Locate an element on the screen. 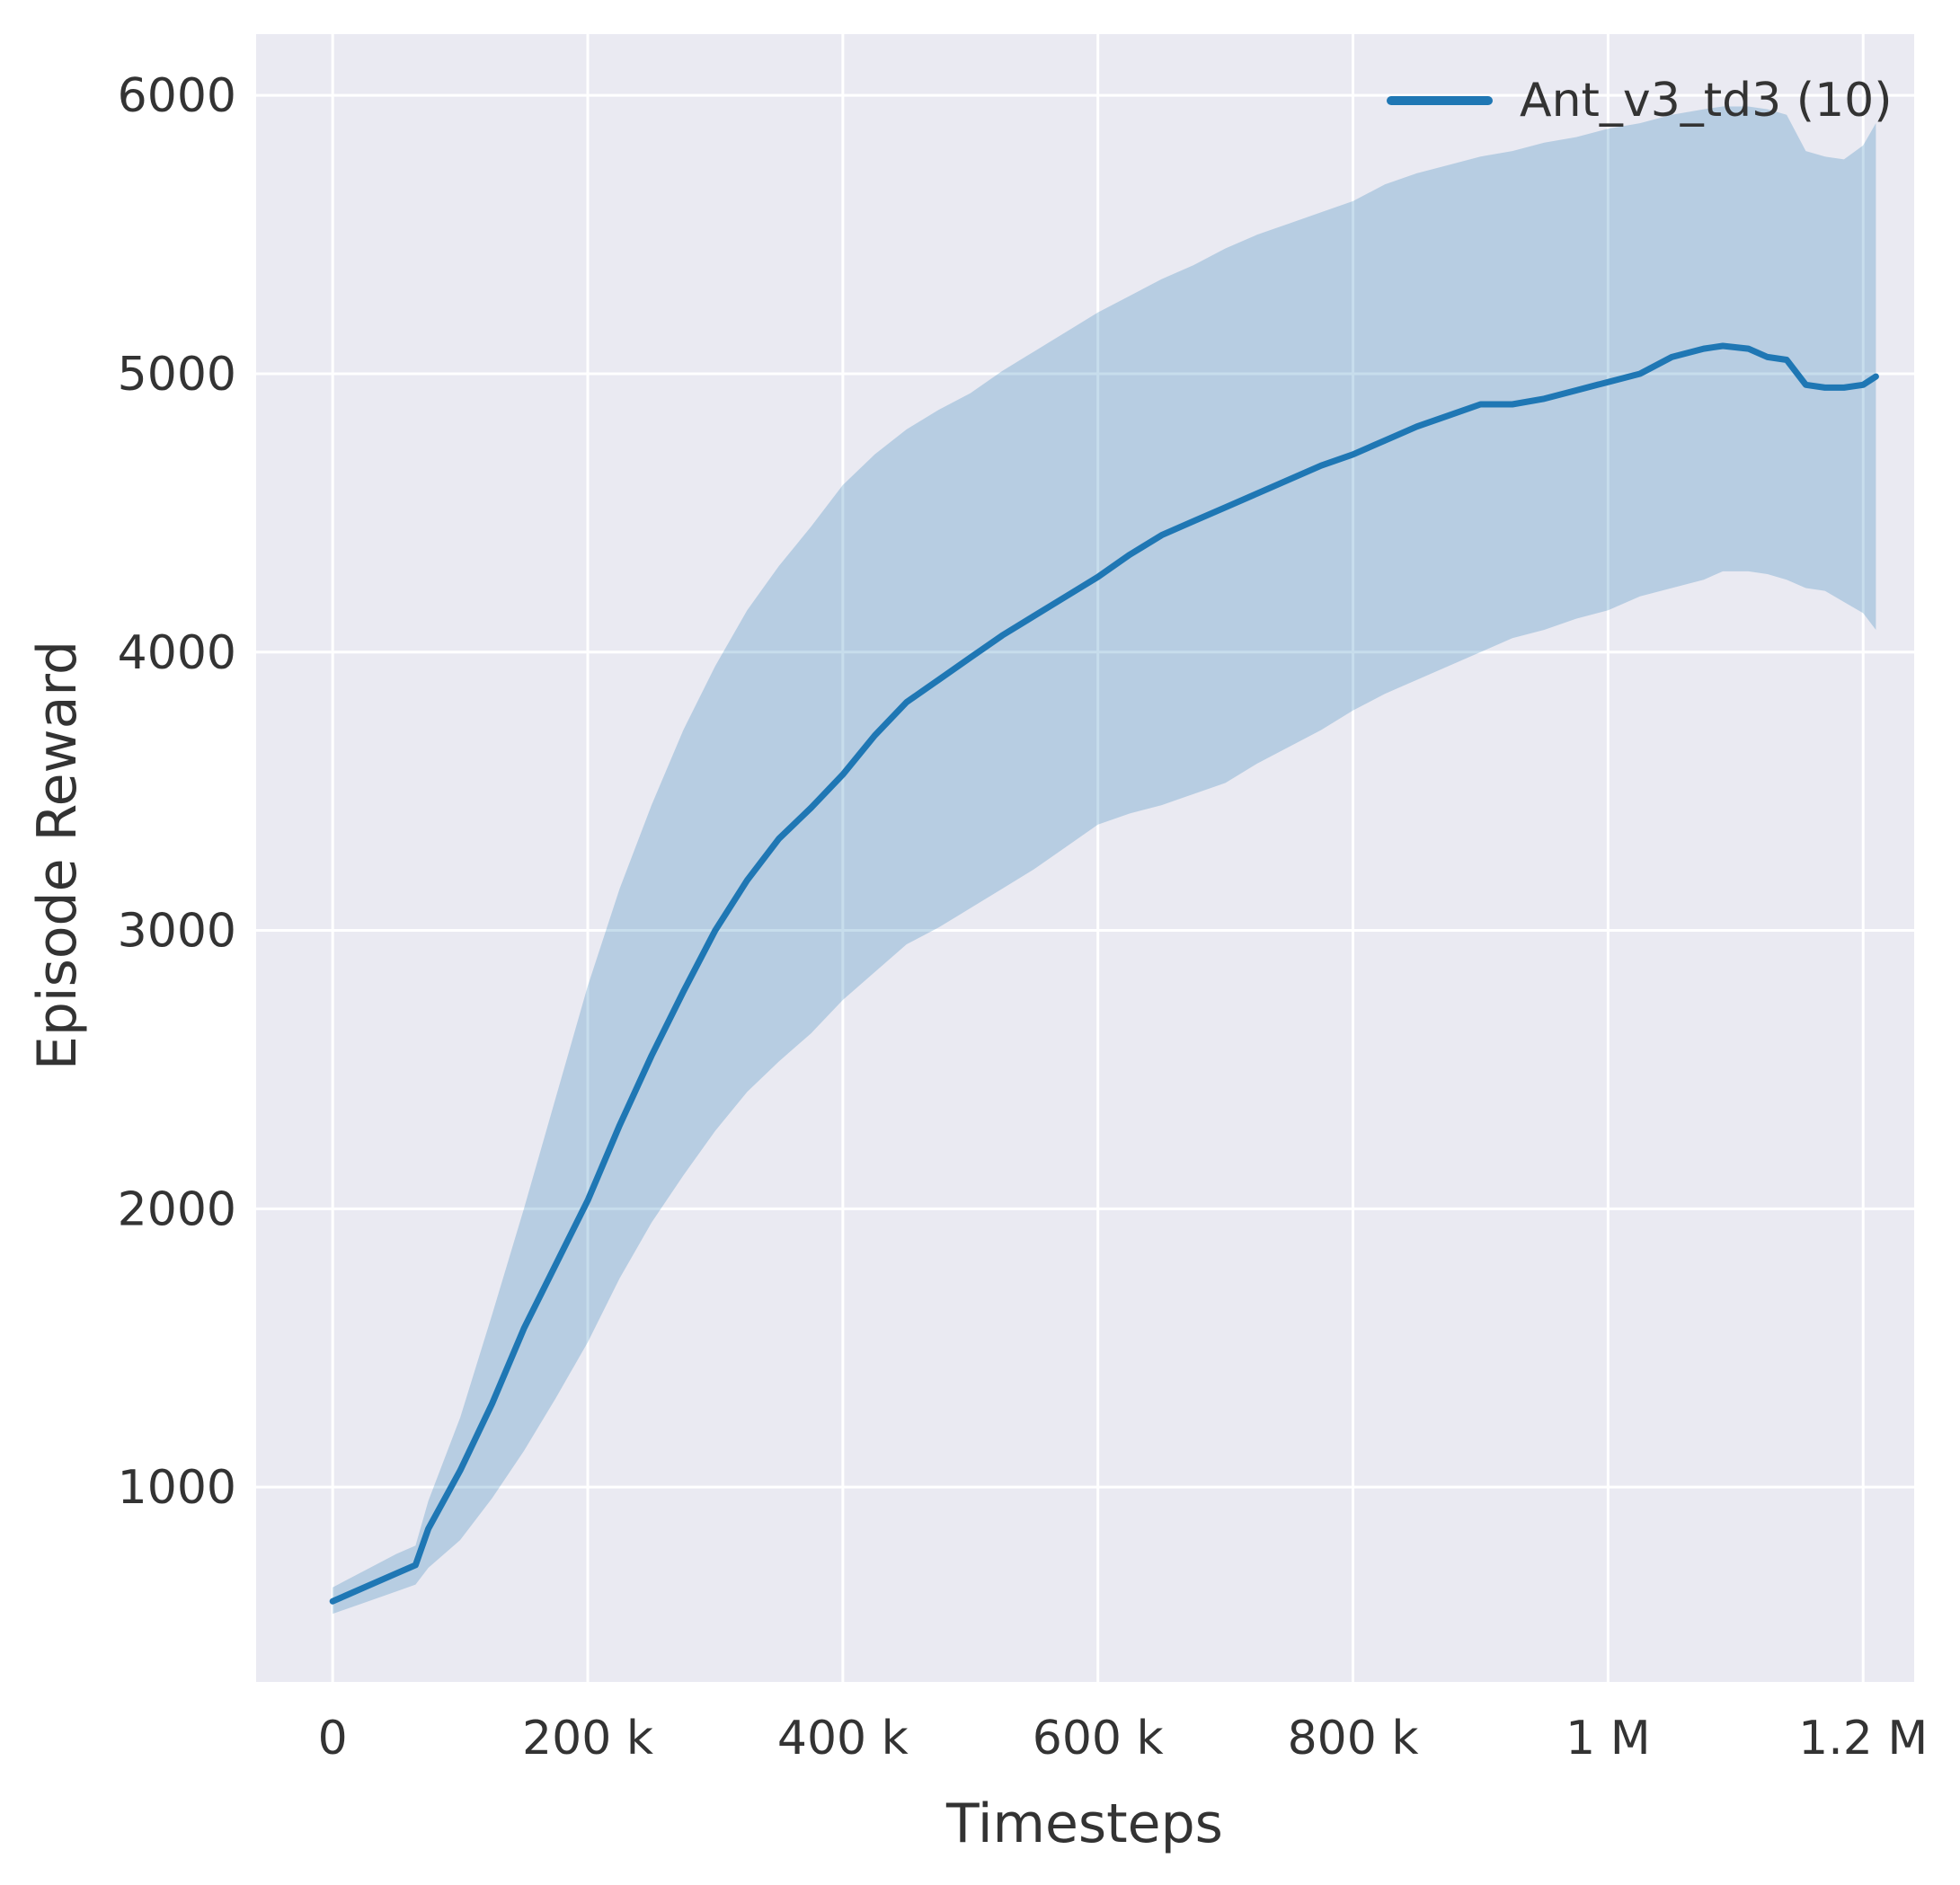  x-tick-label: 1.2 M is located at coordinates (1863, 1739).